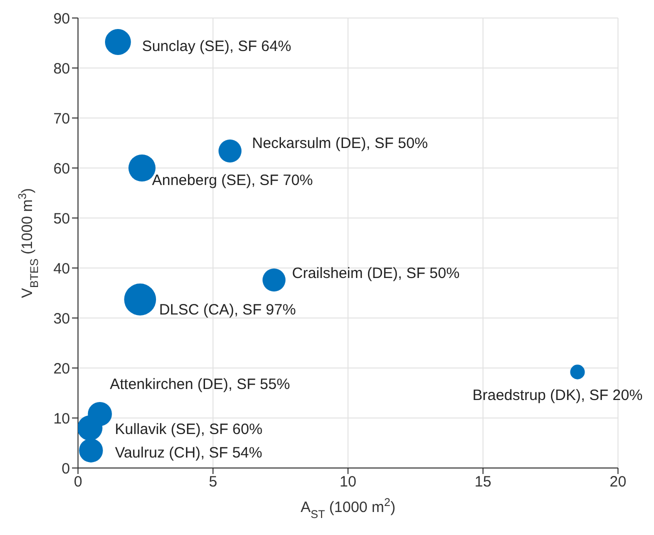 This screenshot has width=654, height=535. Describe the element at coordinates (61, 219) in the screenshot. I see `y-tick-label: 50` at that location.